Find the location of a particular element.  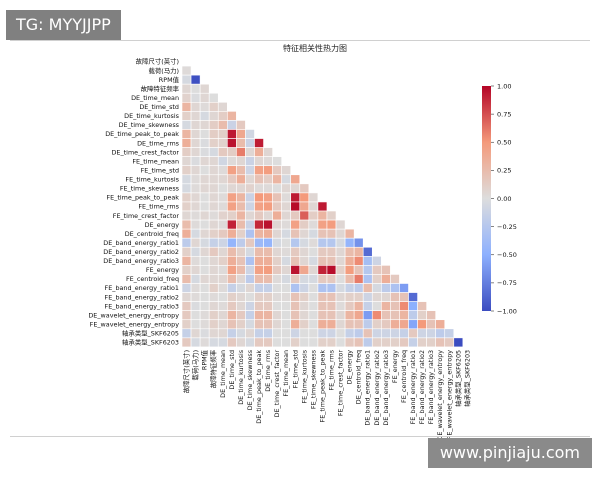

x-tick-label: FE_band_energy_ratio2 is located at coordinates (422, 387).